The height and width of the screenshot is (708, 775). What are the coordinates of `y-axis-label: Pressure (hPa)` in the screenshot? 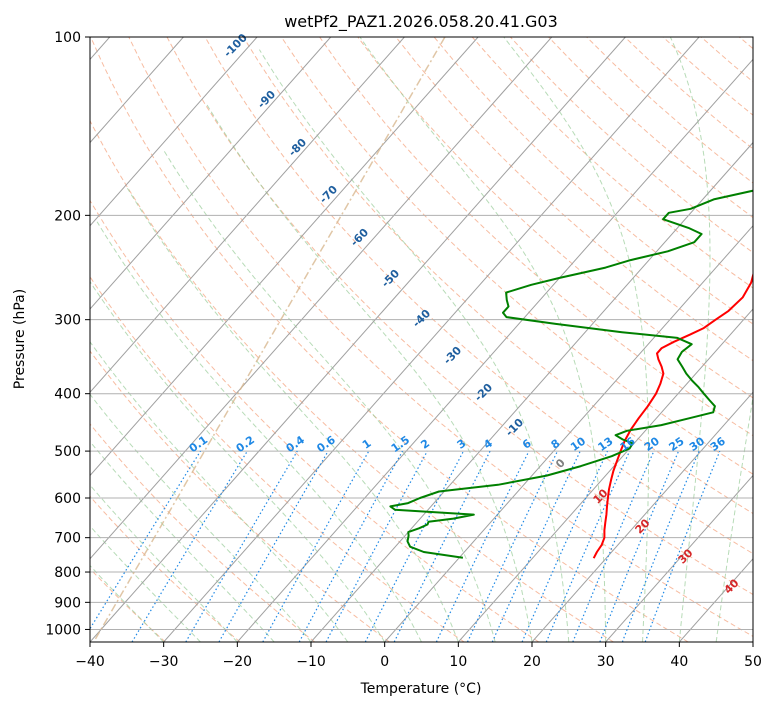 It's located at (20, 339).